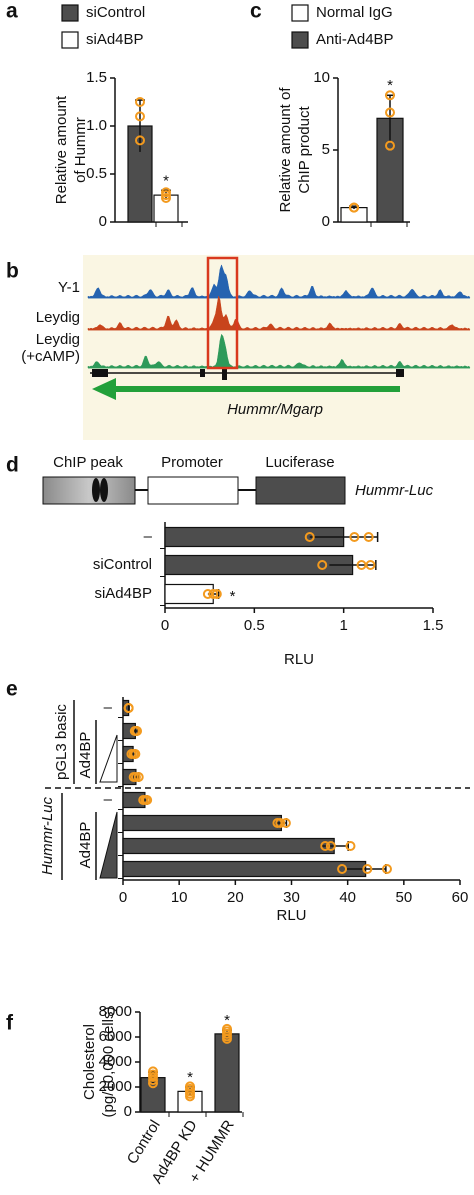  What do you see at coordinates (403, 897) in the screenshot?
I see `x-tick-label: 50` at bounding box center [403, 897].